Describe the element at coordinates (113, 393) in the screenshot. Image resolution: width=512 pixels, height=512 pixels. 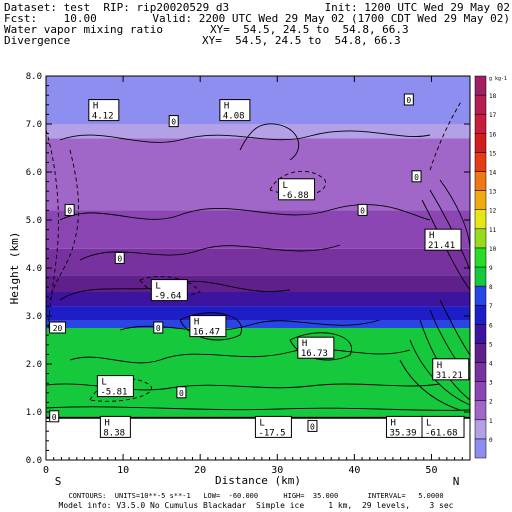
I see `extreme-value: -5.81` at that location.